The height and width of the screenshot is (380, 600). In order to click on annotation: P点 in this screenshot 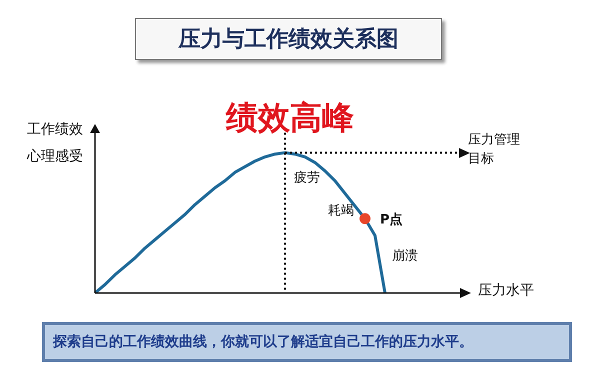, I will do `click(391, 219)`.